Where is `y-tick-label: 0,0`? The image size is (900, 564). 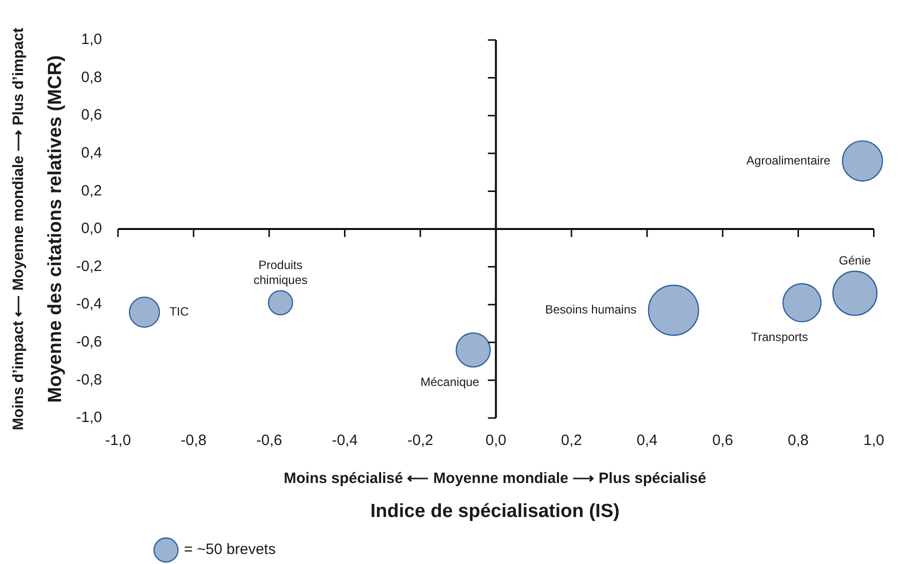
y-tick-label: 0,0 is located at coordinates (91, 229).